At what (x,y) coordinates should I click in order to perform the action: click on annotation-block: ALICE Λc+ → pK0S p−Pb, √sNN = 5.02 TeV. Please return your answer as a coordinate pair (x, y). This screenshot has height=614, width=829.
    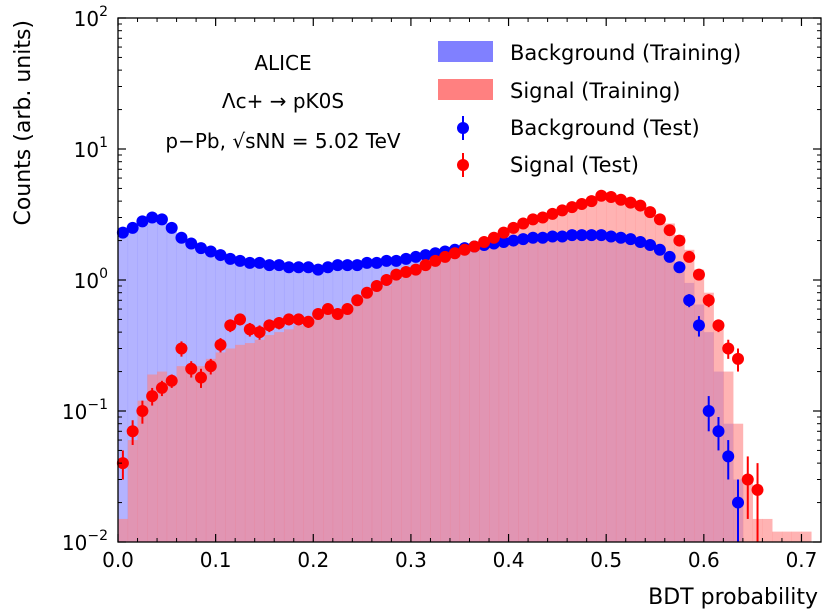
    Looking at the image, I should click on (282, 102).